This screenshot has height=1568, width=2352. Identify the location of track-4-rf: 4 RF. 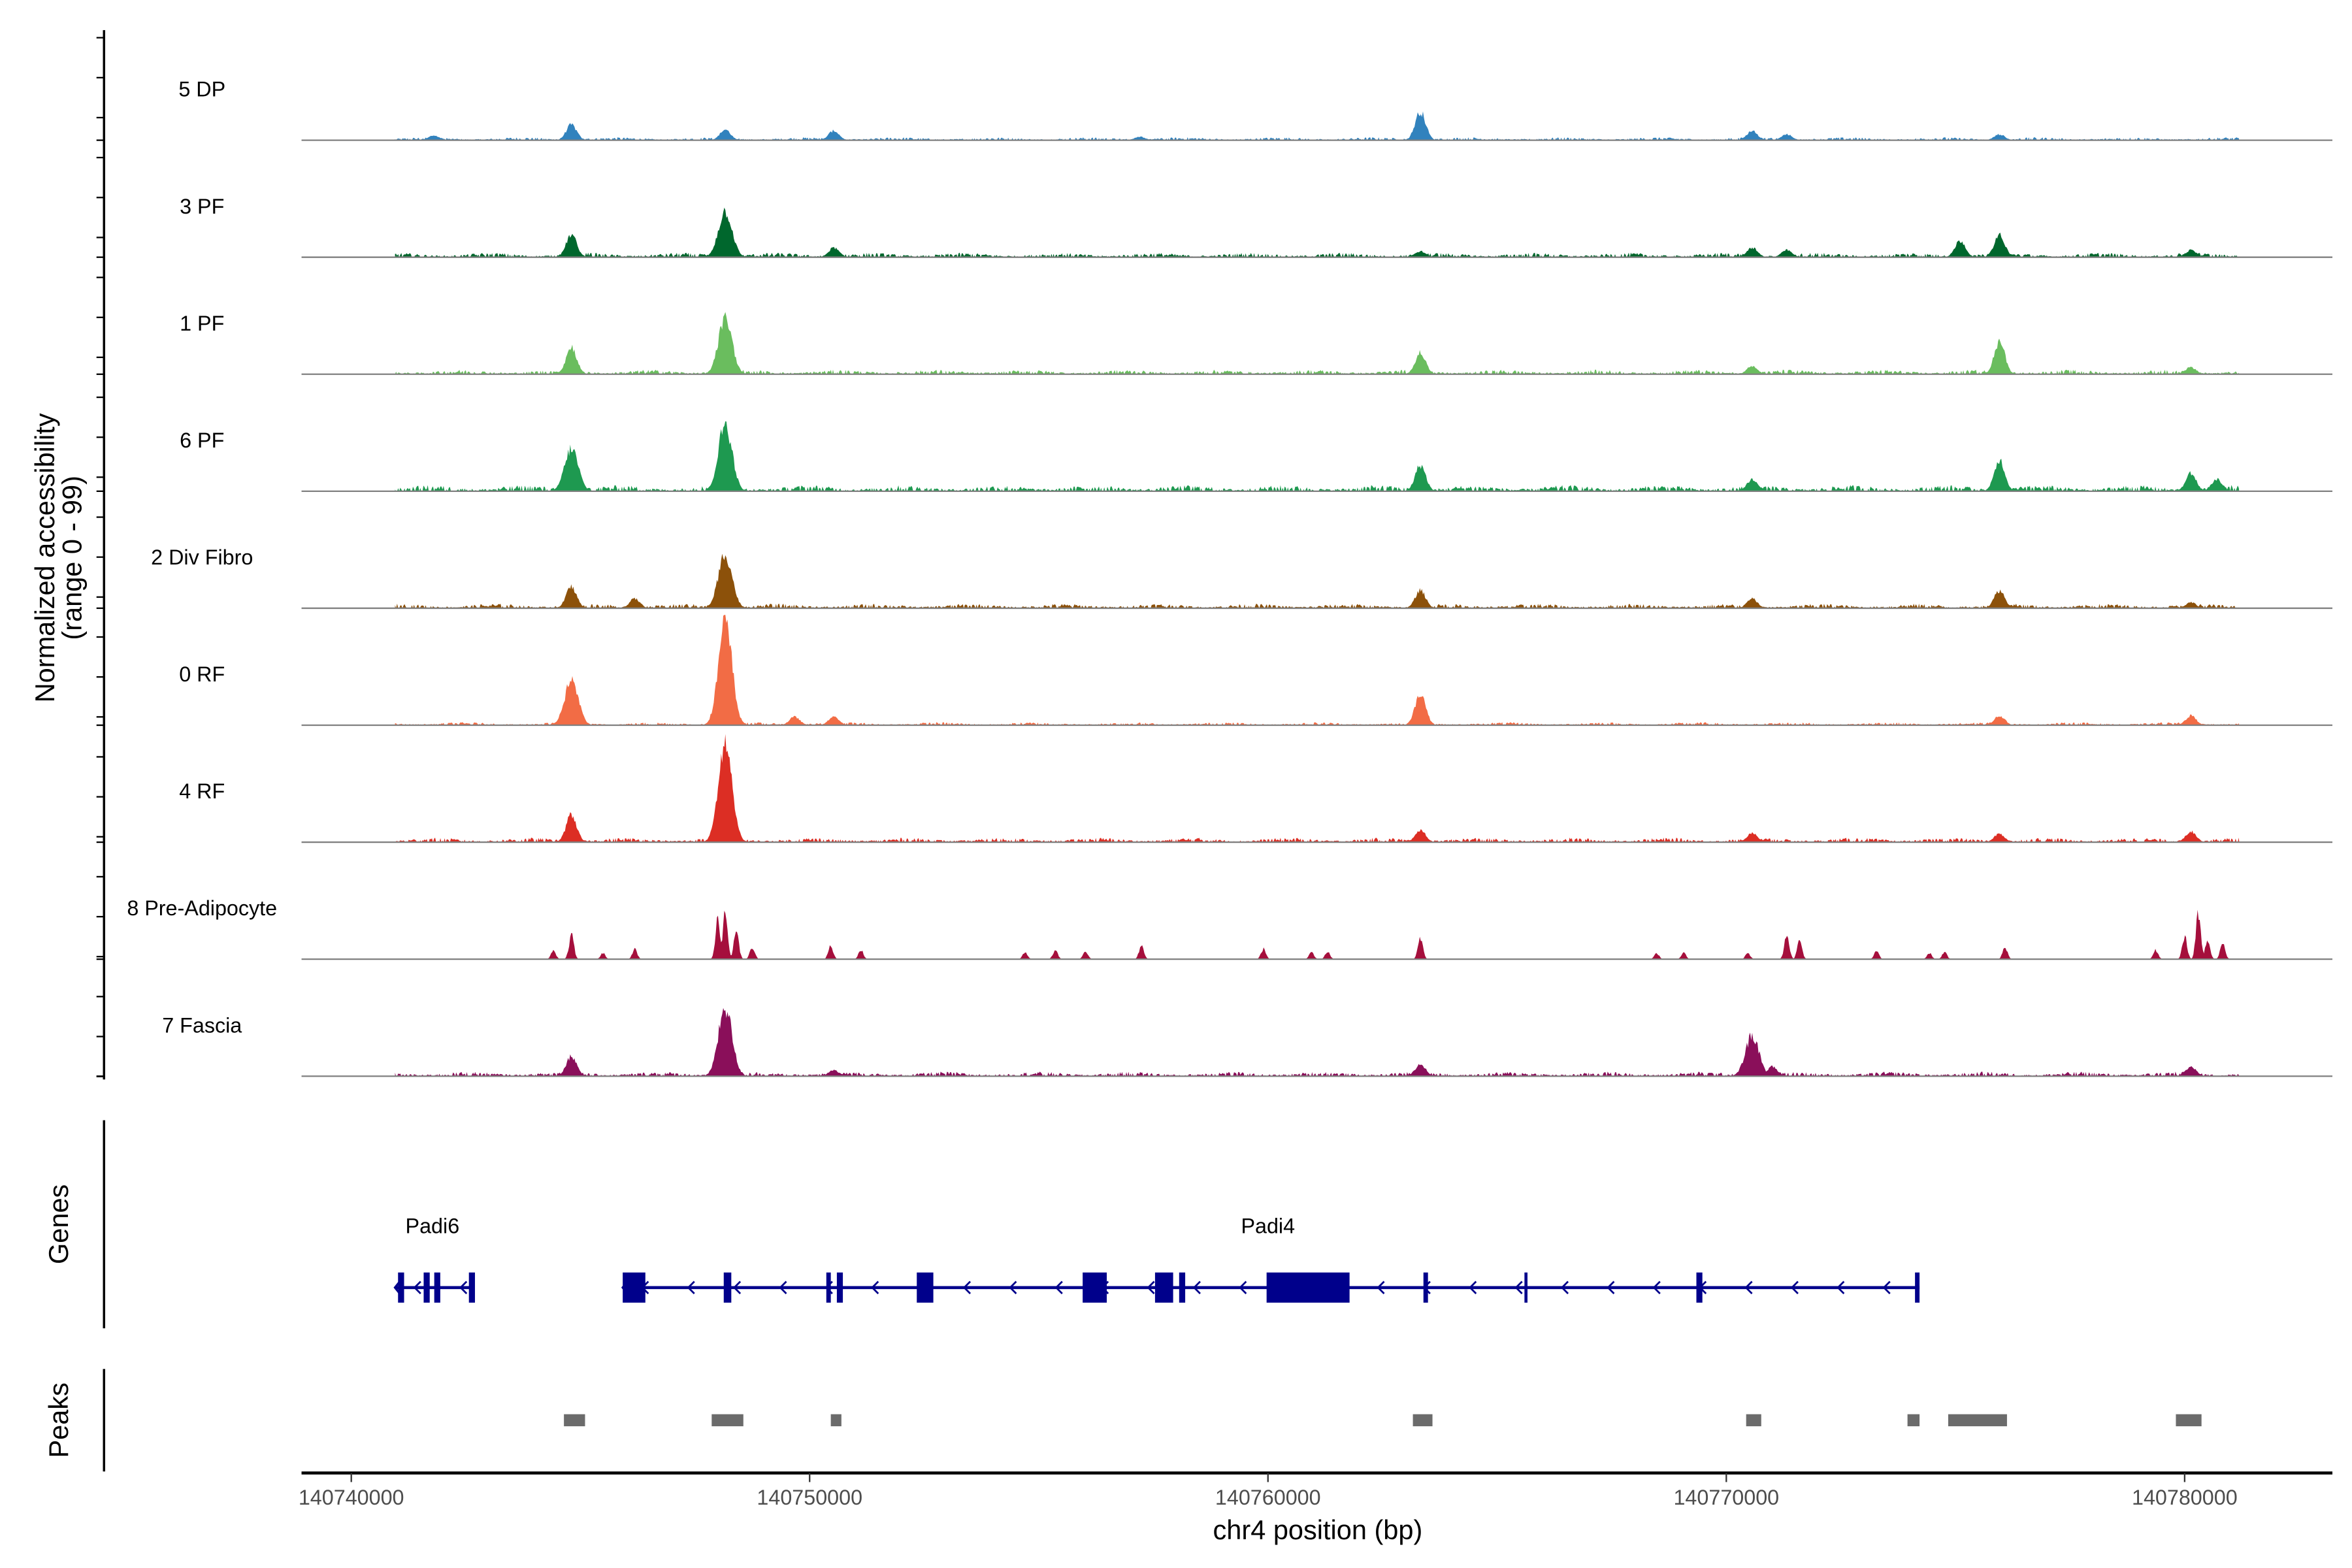
(1255, 788).